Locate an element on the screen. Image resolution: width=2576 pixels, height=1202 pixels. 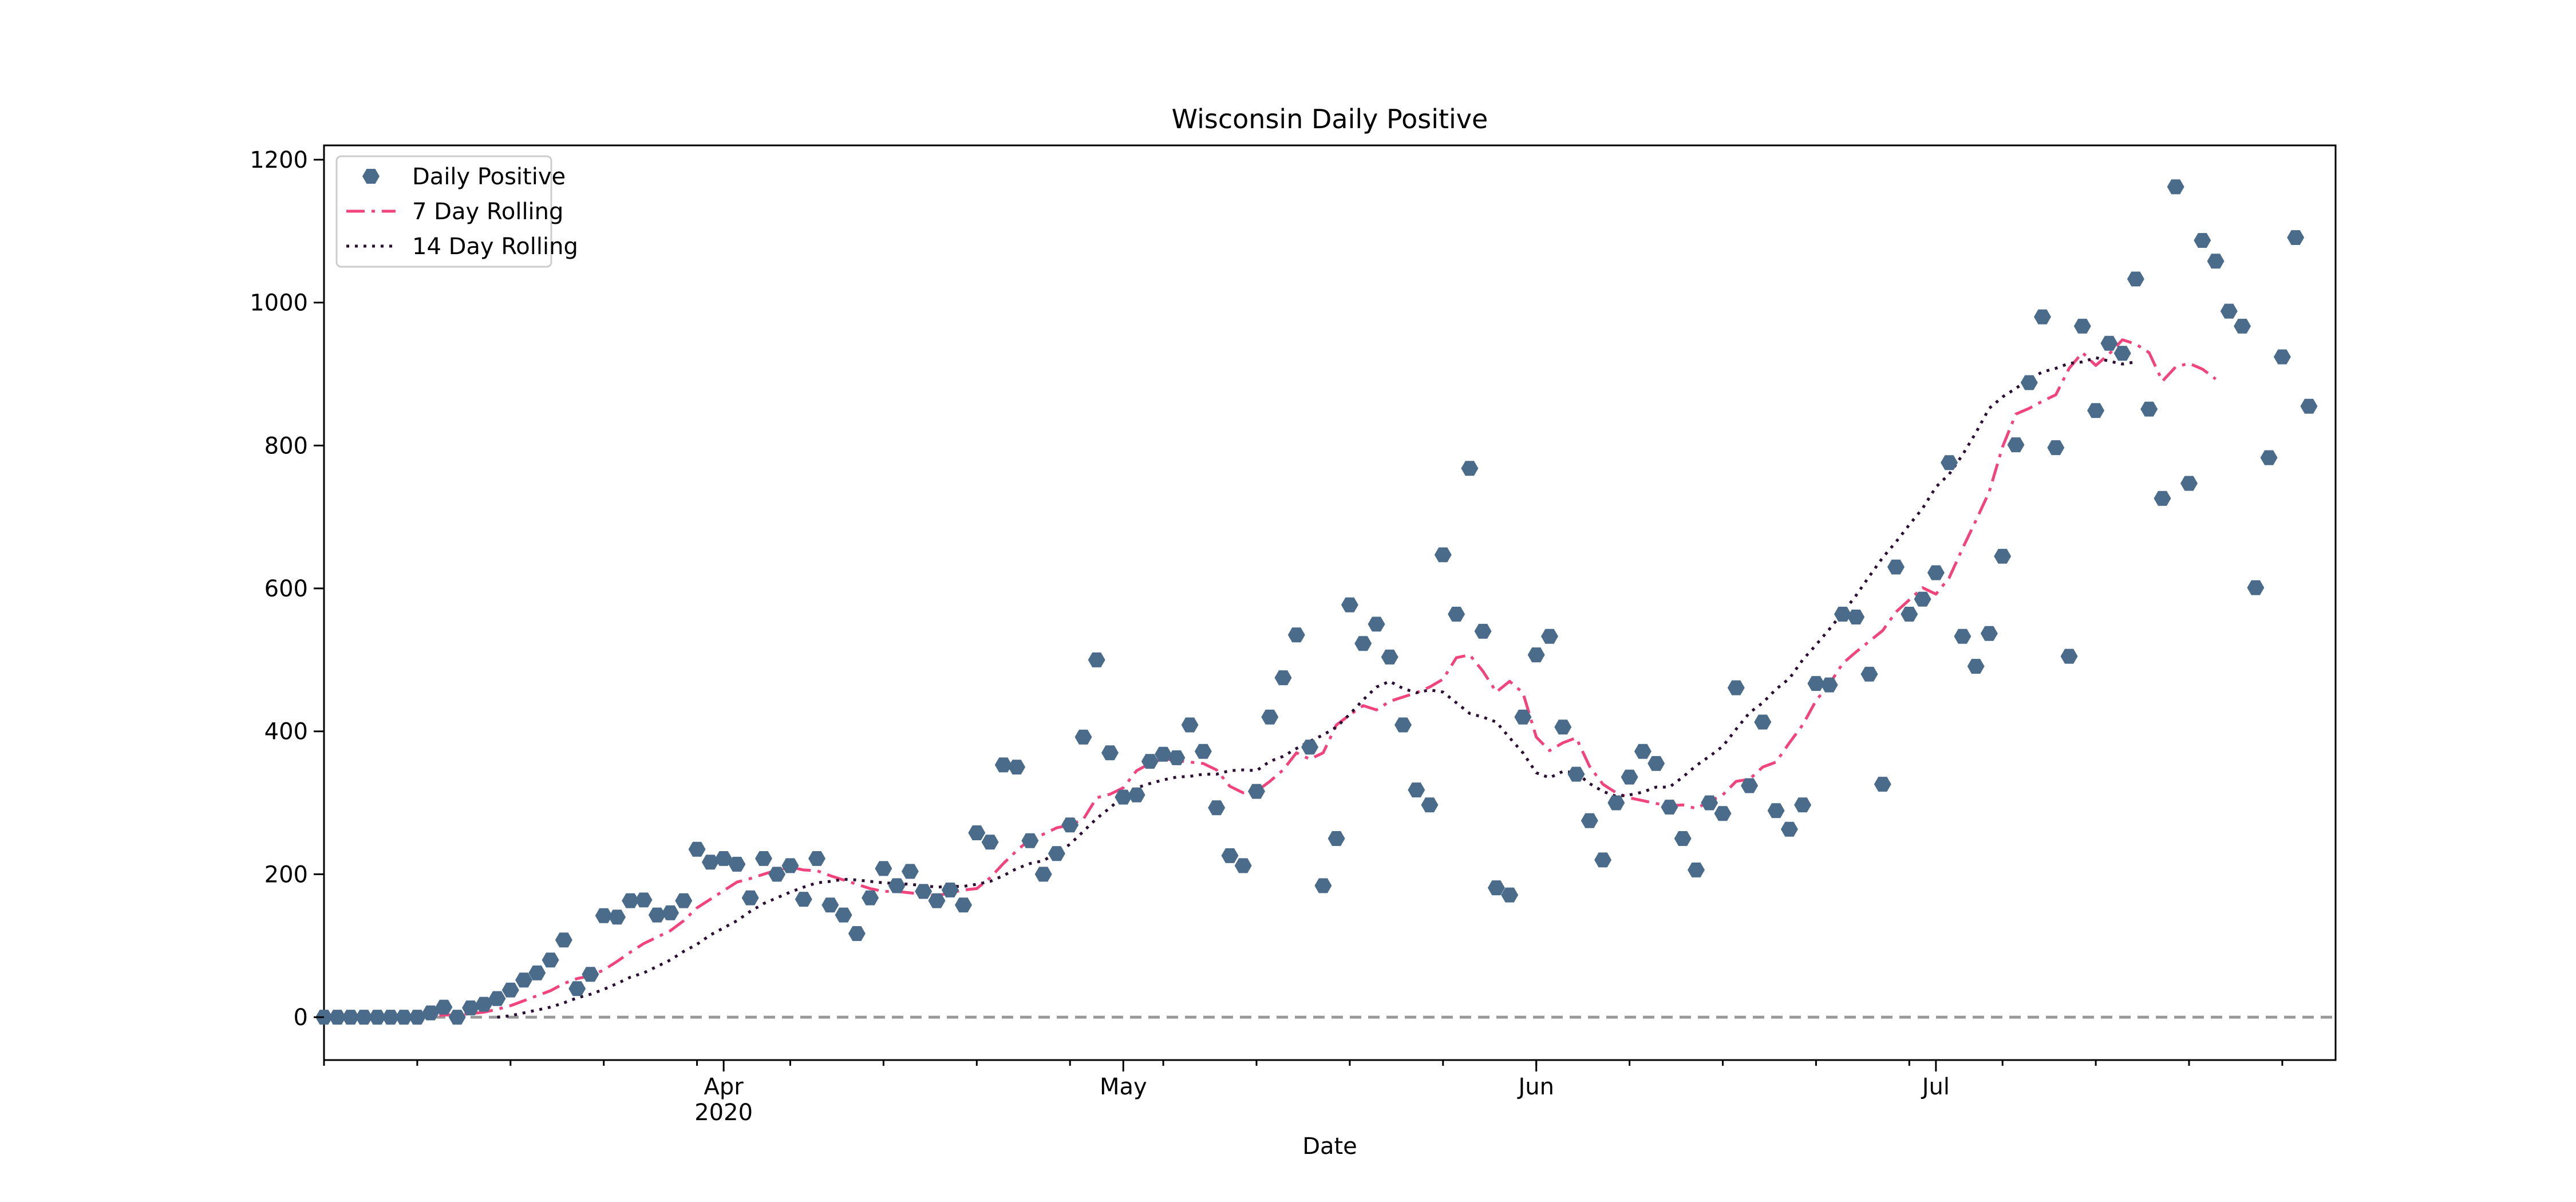
x-tick-label: Jul is located at coordinates (1935, 1087).